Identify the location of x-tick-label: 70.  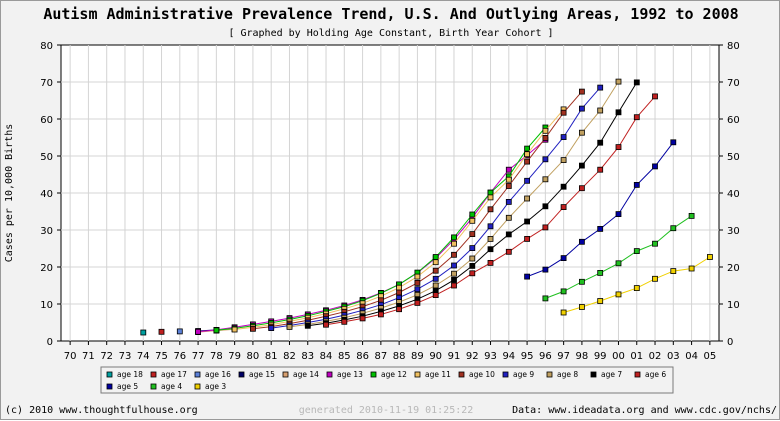
(70, 356).